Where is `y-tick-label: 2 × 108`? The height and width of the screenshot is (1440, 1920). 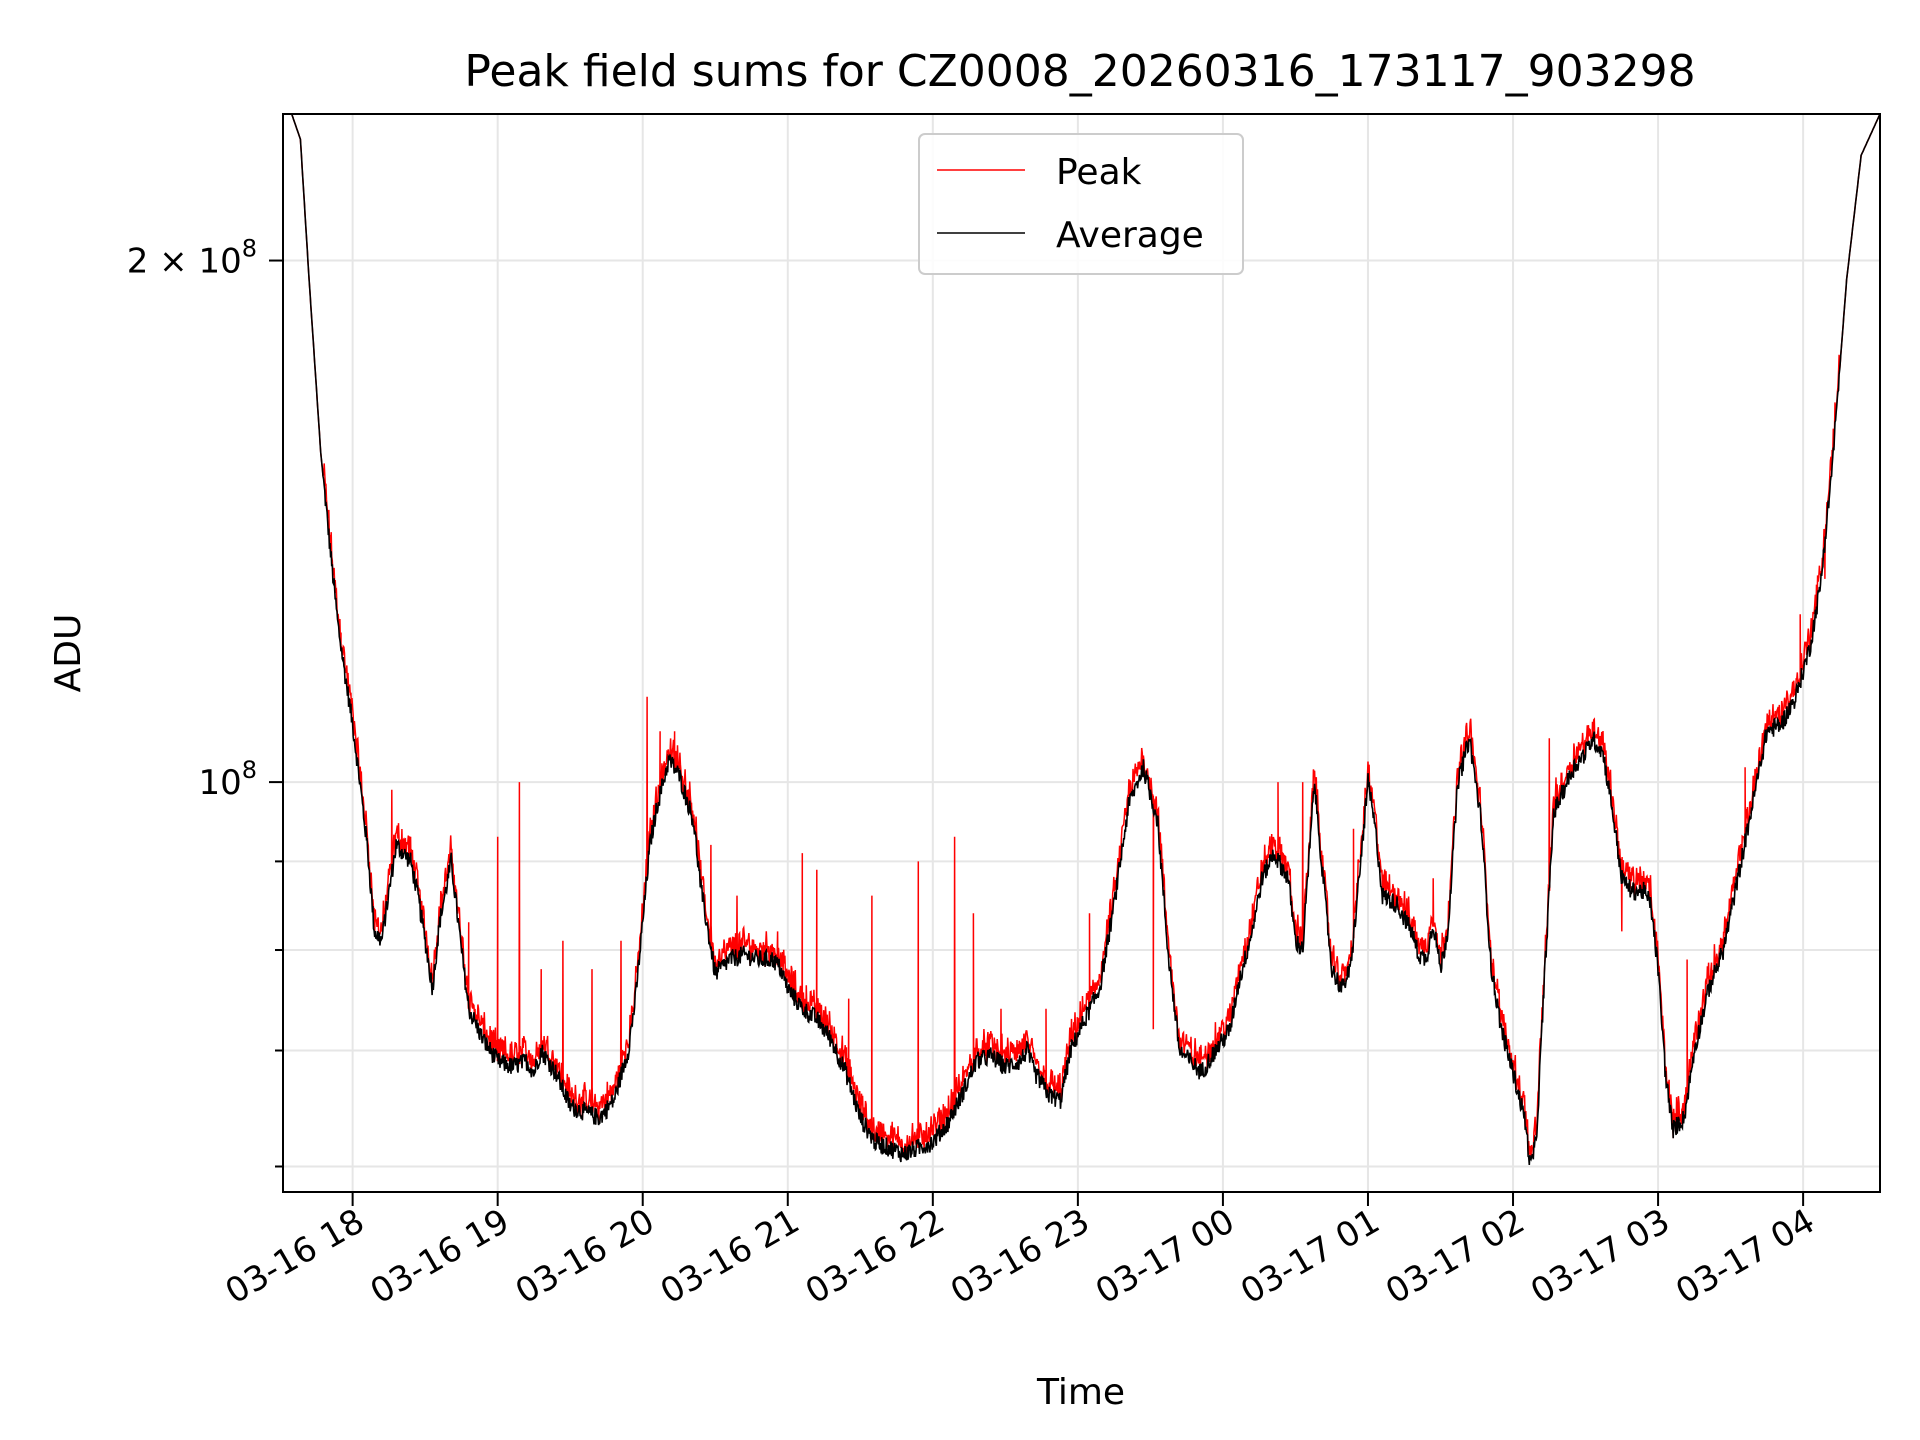
y-tick-label: 2 × 108 is located at coordinates (192, 258).